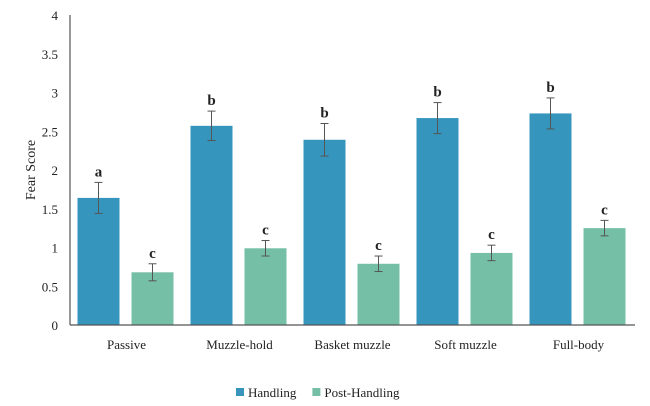 The width and height of the screenshot is (650, 406). I want to click on y-tick-label: 0, so click(55, 325).